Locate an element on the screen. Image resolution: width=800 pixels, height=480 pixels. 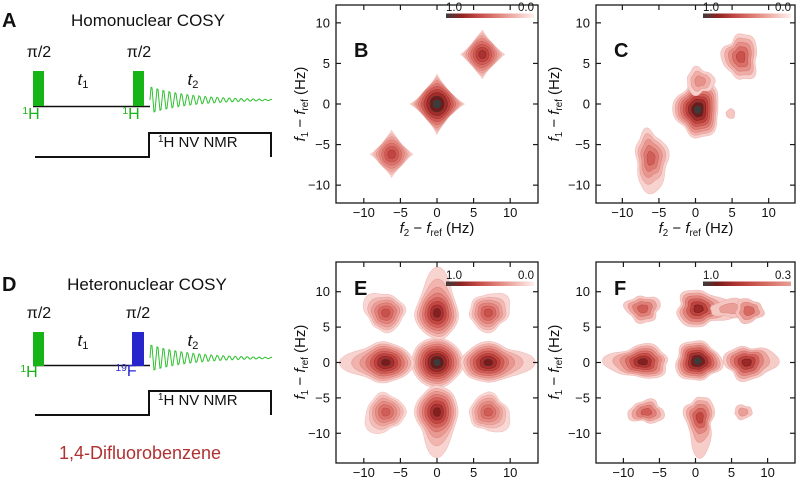
colorbar-B: 1.0 0.0 is located at coordinates (490, 10).